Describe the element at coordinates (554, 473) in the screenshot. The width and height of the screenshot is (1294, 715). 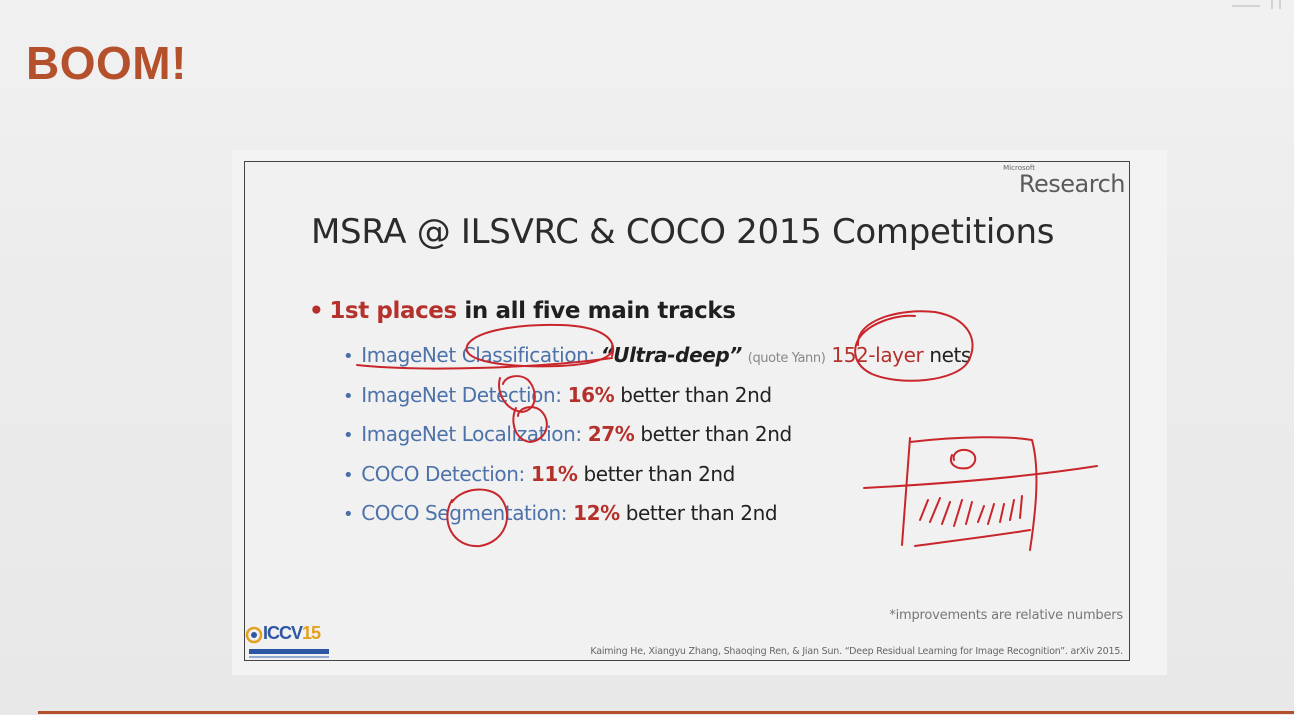
I see `track-percent: 11%` at that location.